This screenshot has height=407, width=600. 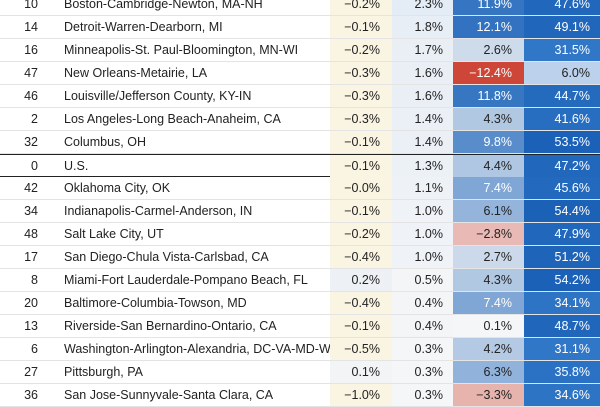 What do you see at coordinates (31, 257) in the screenshot?
I see `rank-cell: 17` at bounding box center [31, 257].